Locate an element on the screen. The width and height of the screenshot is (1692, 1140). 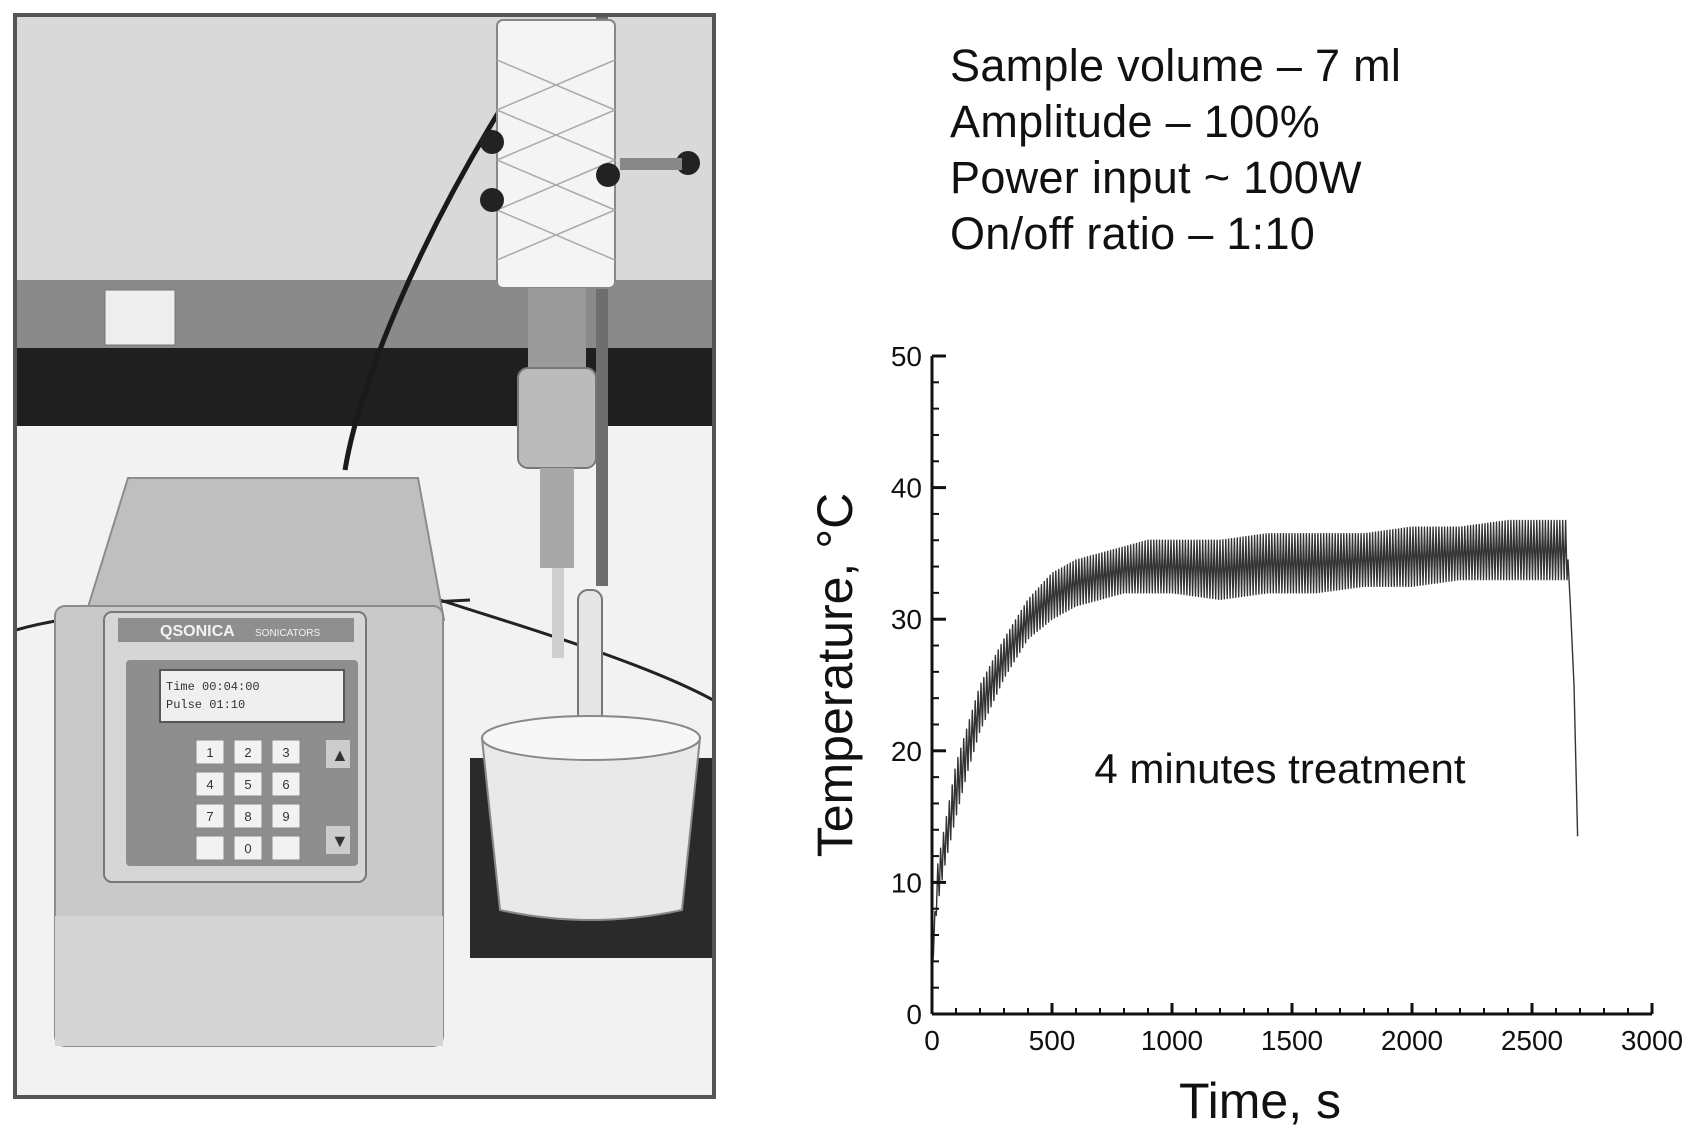
y-tick-label: 10 is located at coordinates (906, 882).